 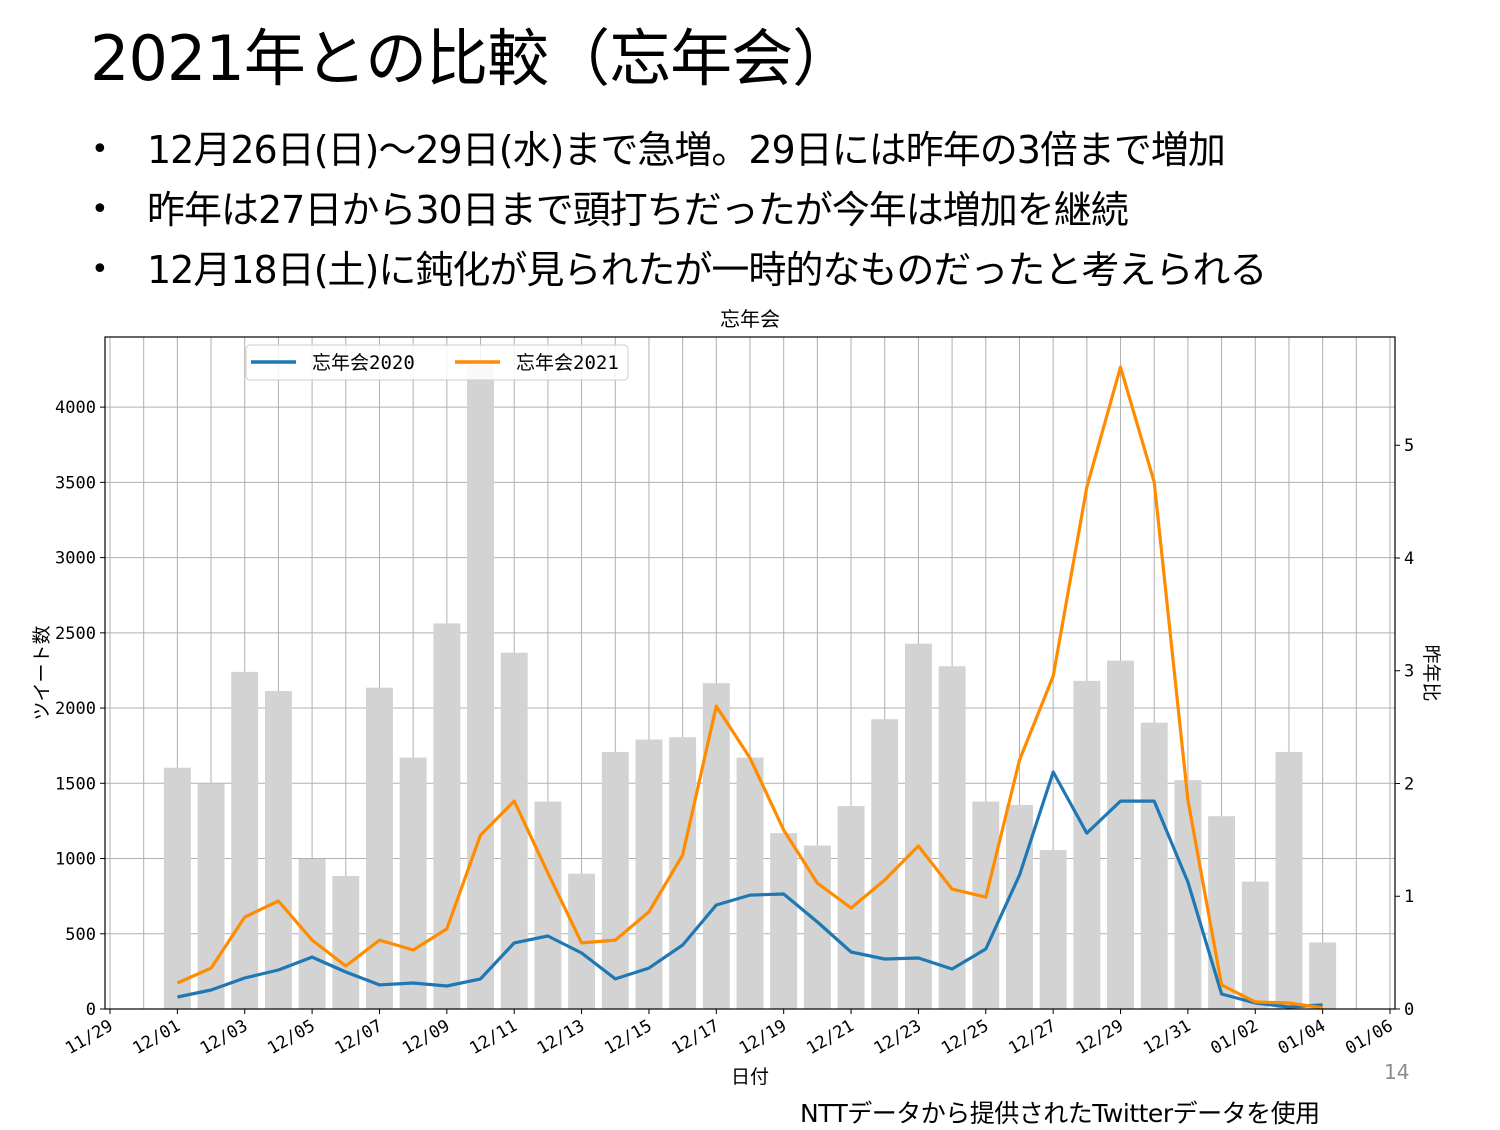 I want to click on y-tick-label: 1500, so click(x=75, y=784).